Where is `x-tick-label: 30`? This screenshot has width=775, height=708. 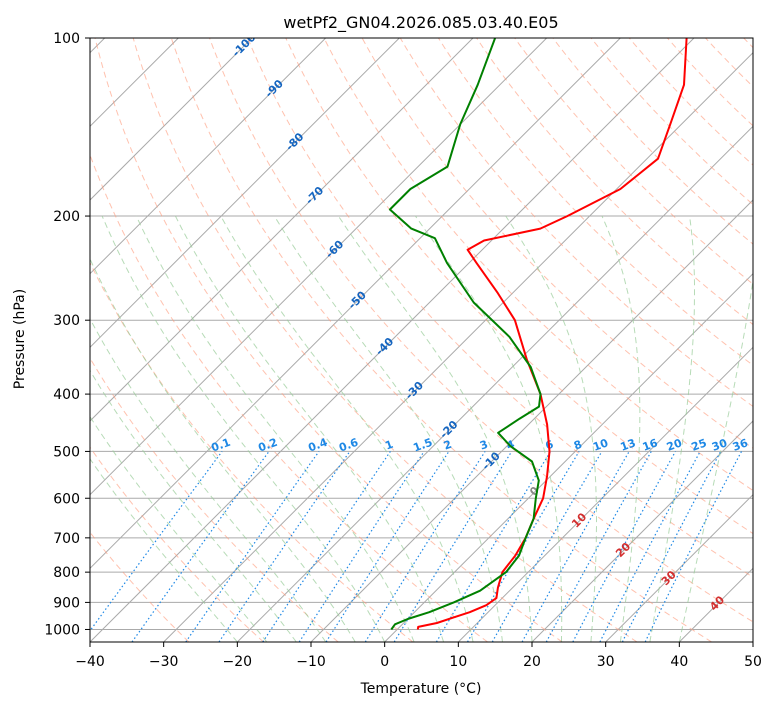 x-tick-label: 30 is located at coordinates (606, 662).